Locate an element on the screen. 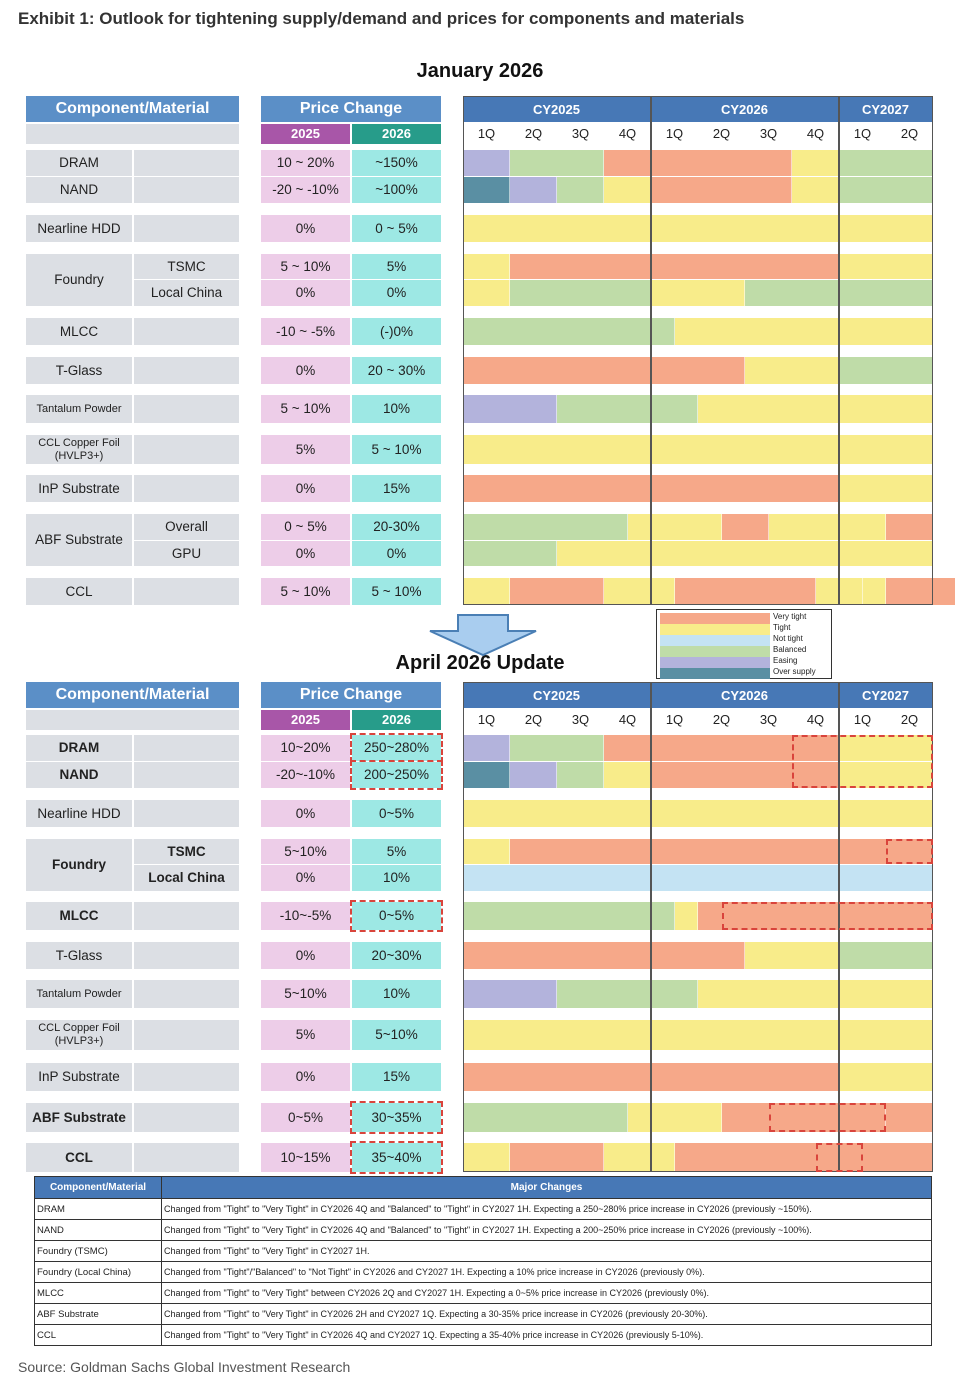 The width and height of the screenshot is (955, 1391). legend-label-very-tight: Very tight is located at coordinates (790, 616).